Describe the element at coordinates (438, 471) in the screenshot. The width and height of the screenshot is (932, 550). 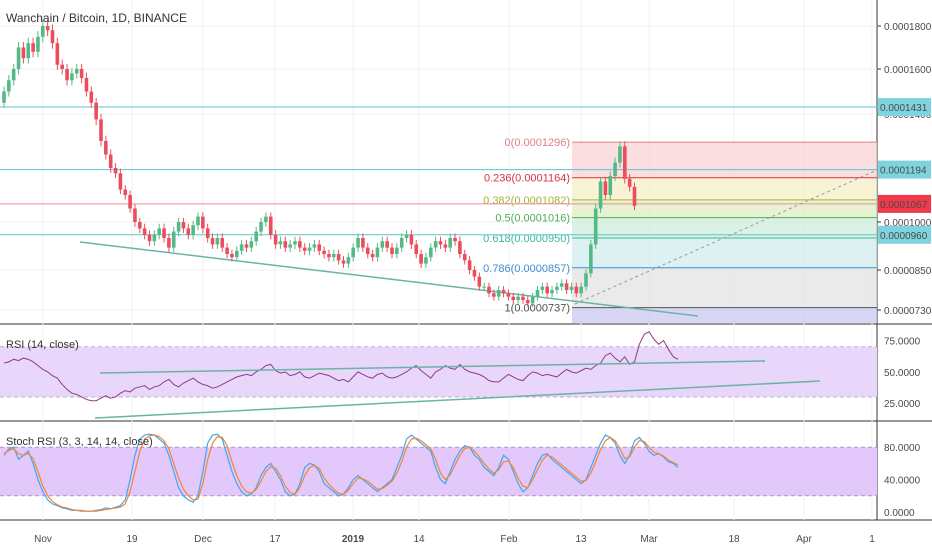
I see `stoch-band` at that location.